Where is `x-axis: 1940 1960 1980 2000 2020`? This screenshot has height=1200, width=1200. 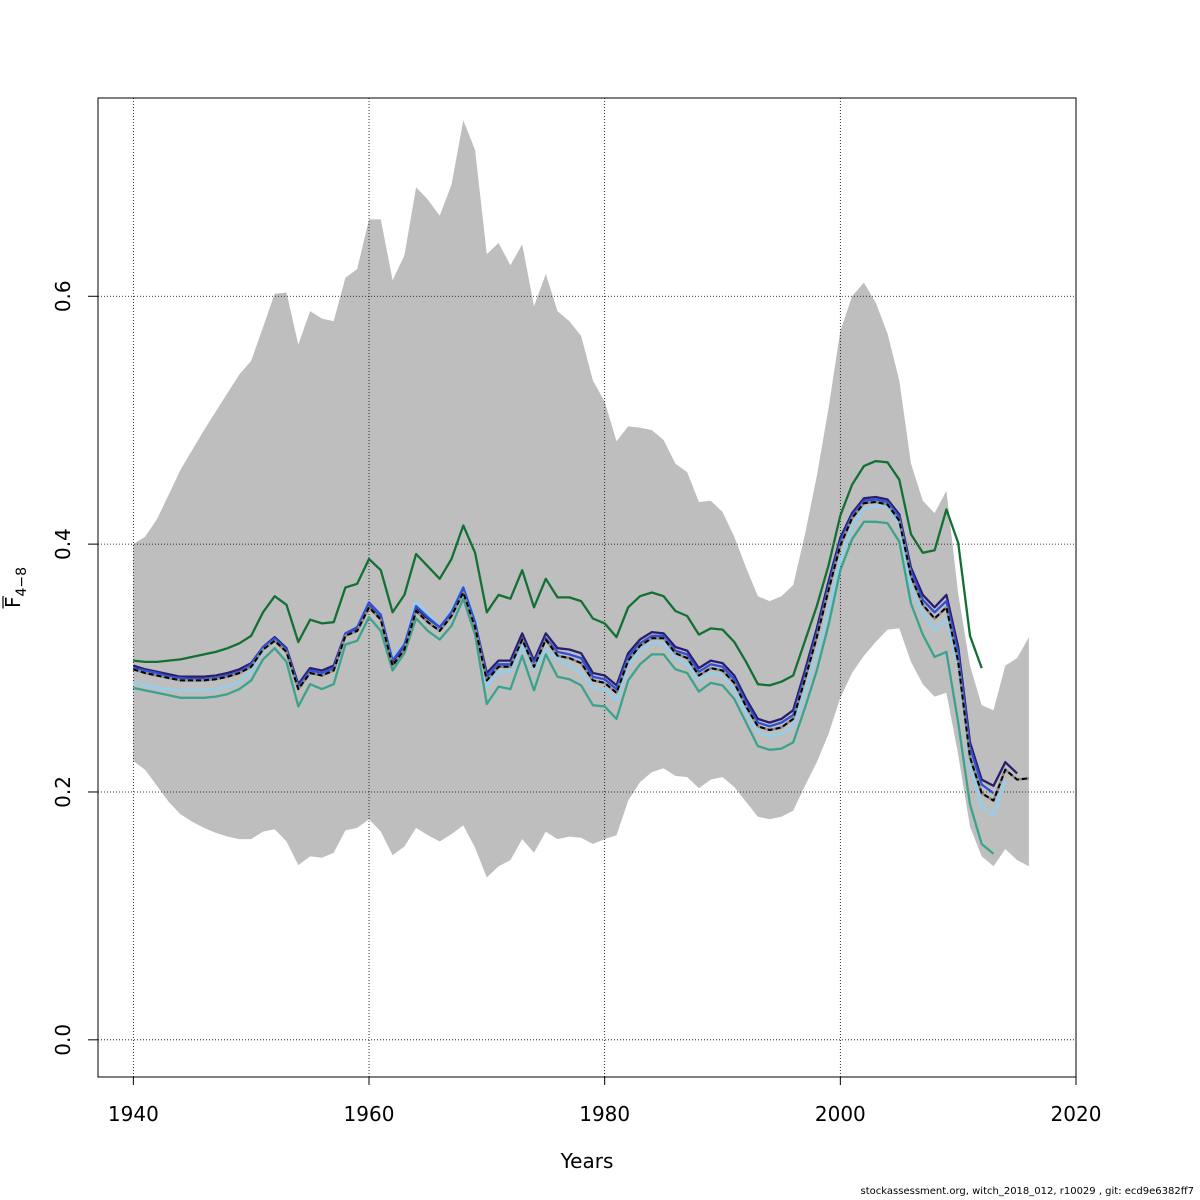
x-axis: 1940 1960 1980 2000 2020 is located at coordinates (605, 1101).